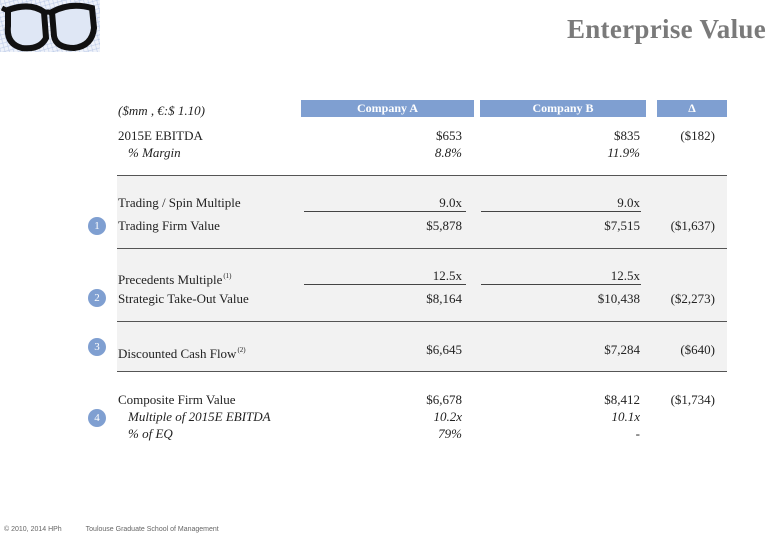  What do you see at coordinates (33, 529) in the screenshot?
I see `copyright-text: © 2010, 2014 HPh` at bounding box center [33, 529].